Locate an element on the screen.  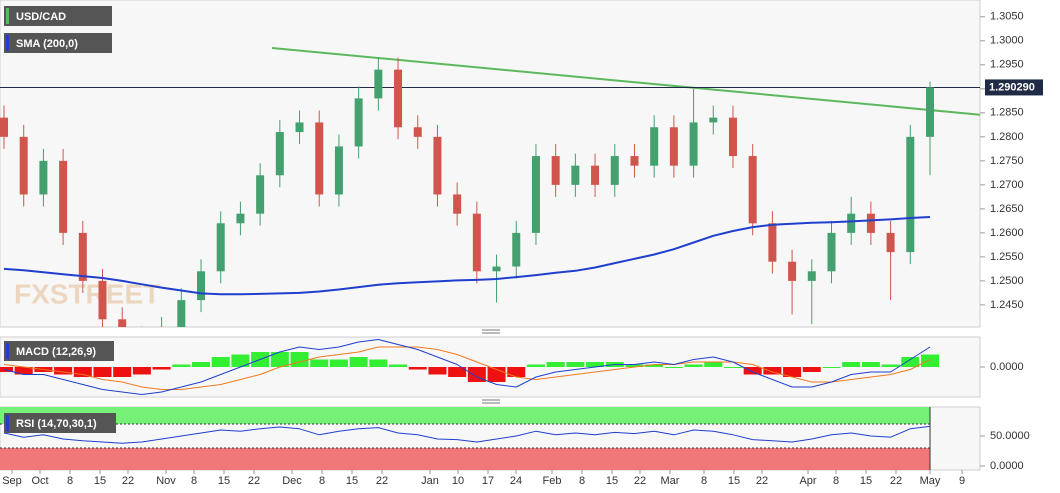
x-tick-label: 10 is located at coordinates (458, 481).